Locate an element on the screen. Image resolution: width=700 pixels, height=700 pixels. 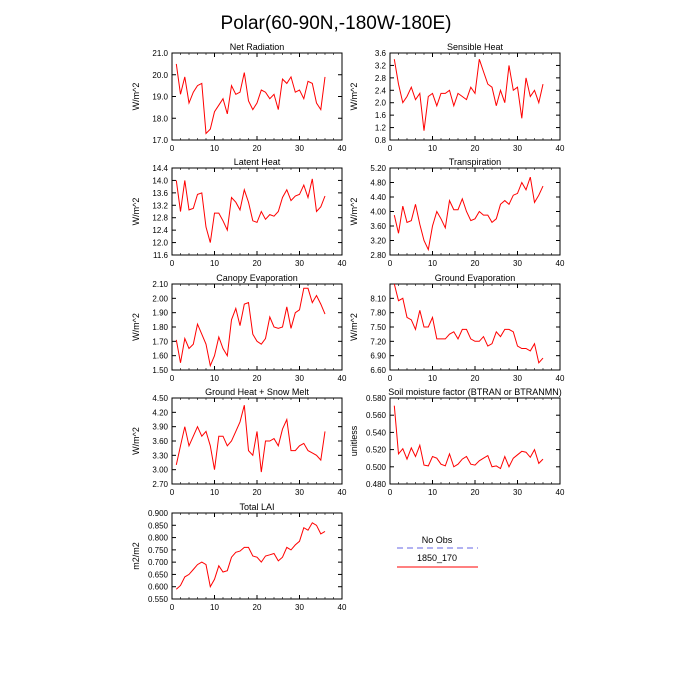
y-tick-label: 2.80 is located at coordinates (378, 255).